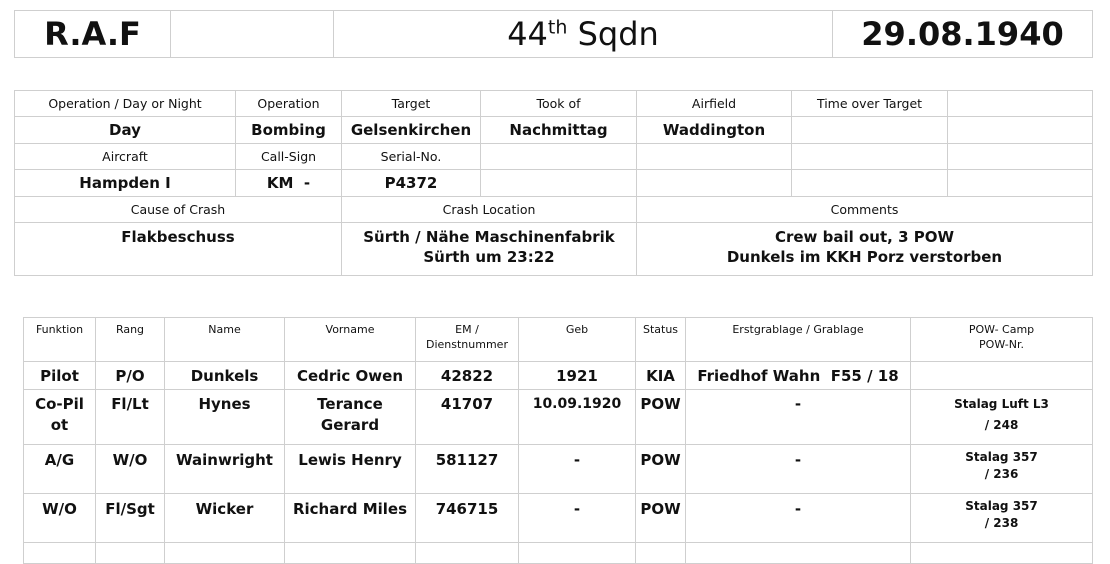 This screenshot has height=564, width=1110. What do you see at coordinates (125, 130) in the screenshot?
I see `value-op-day-night: Day` at bounding box center [125, 130].